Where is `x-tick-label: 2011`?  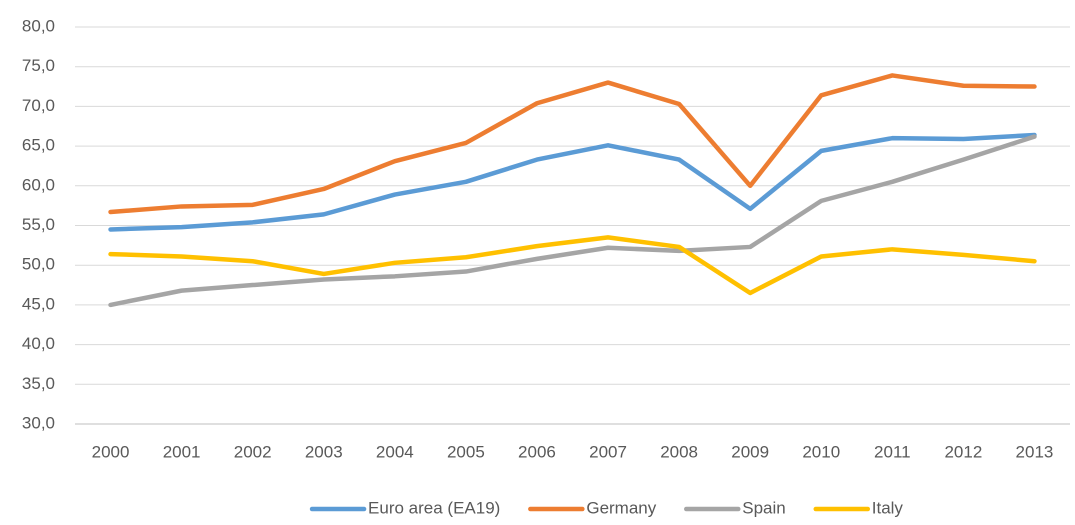 x-tick-label: 2011 is located at coordinates (892, 451).